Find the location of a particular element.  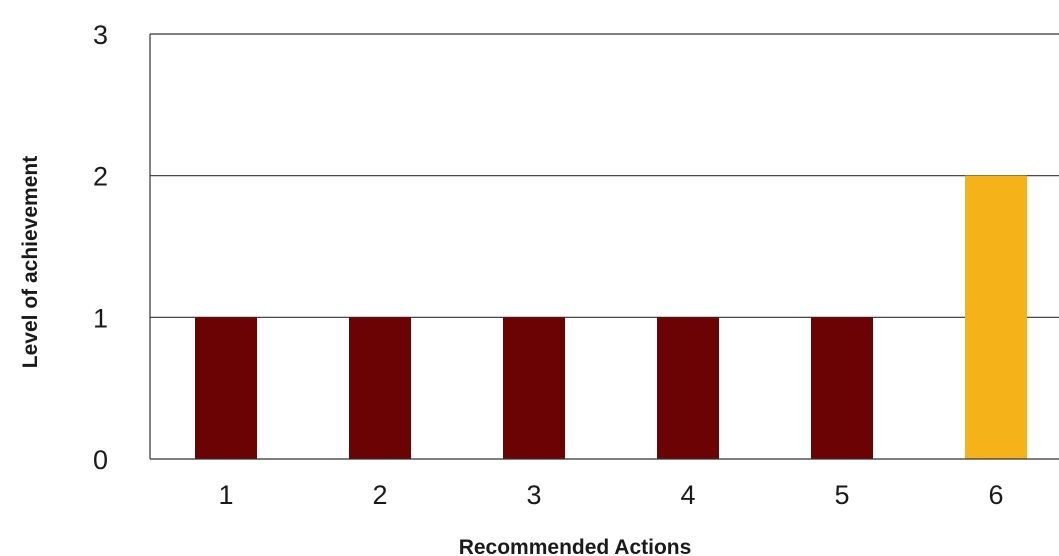

x-tick-label-6: 6 is located at coordinates (995, 495).